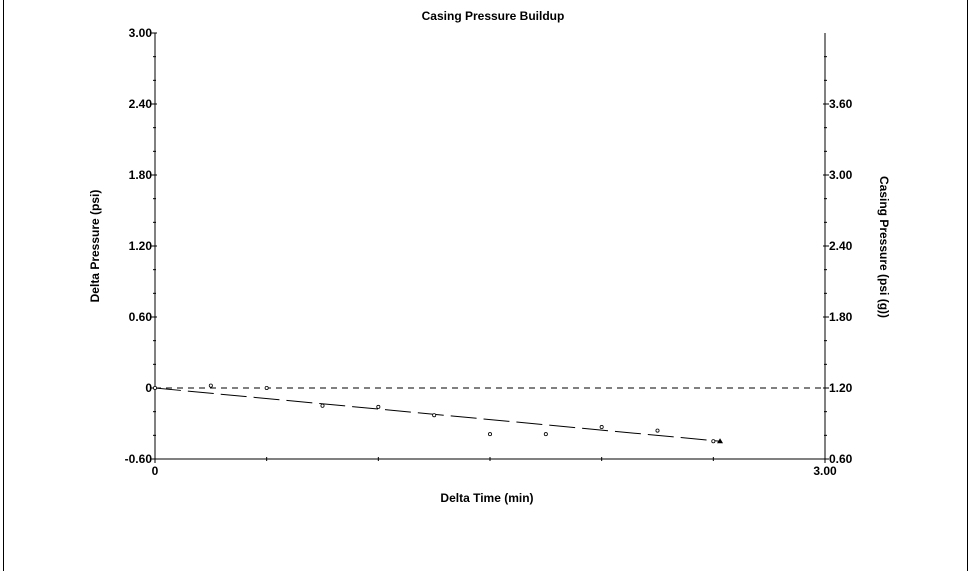 Image resolution: width=973 pixels, height=571 pixels. What do you see at coordinates (493, 16) in the screenshot?
I see `chart-title: Casing Pressure Buildup` at bounding box center [493, 16].